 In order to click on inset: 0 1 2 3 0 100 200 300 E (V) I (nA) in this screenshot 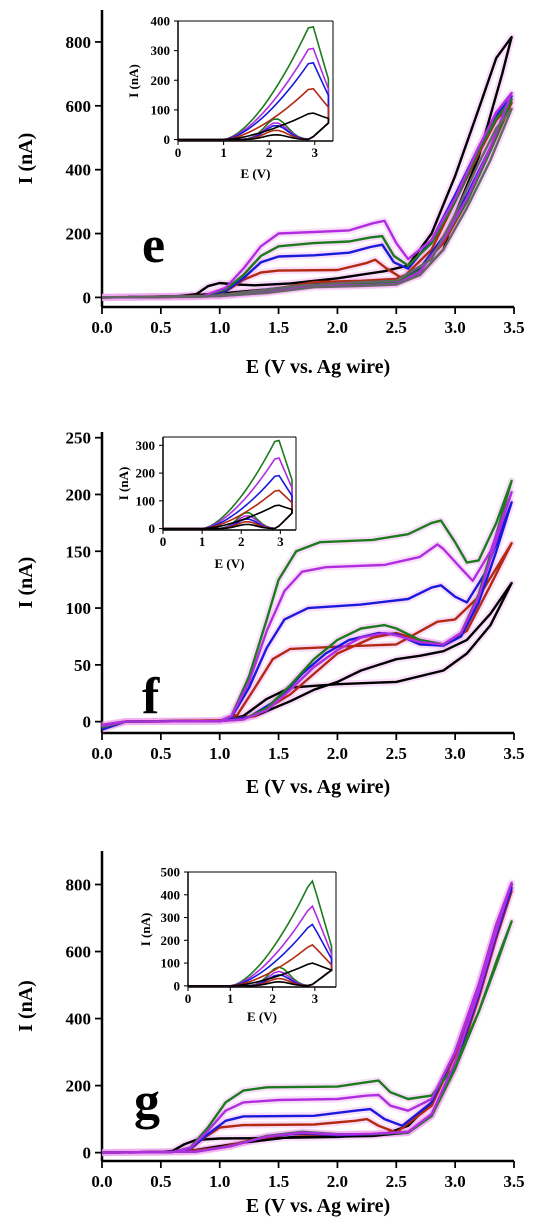, I will do `click(206, 503)`.